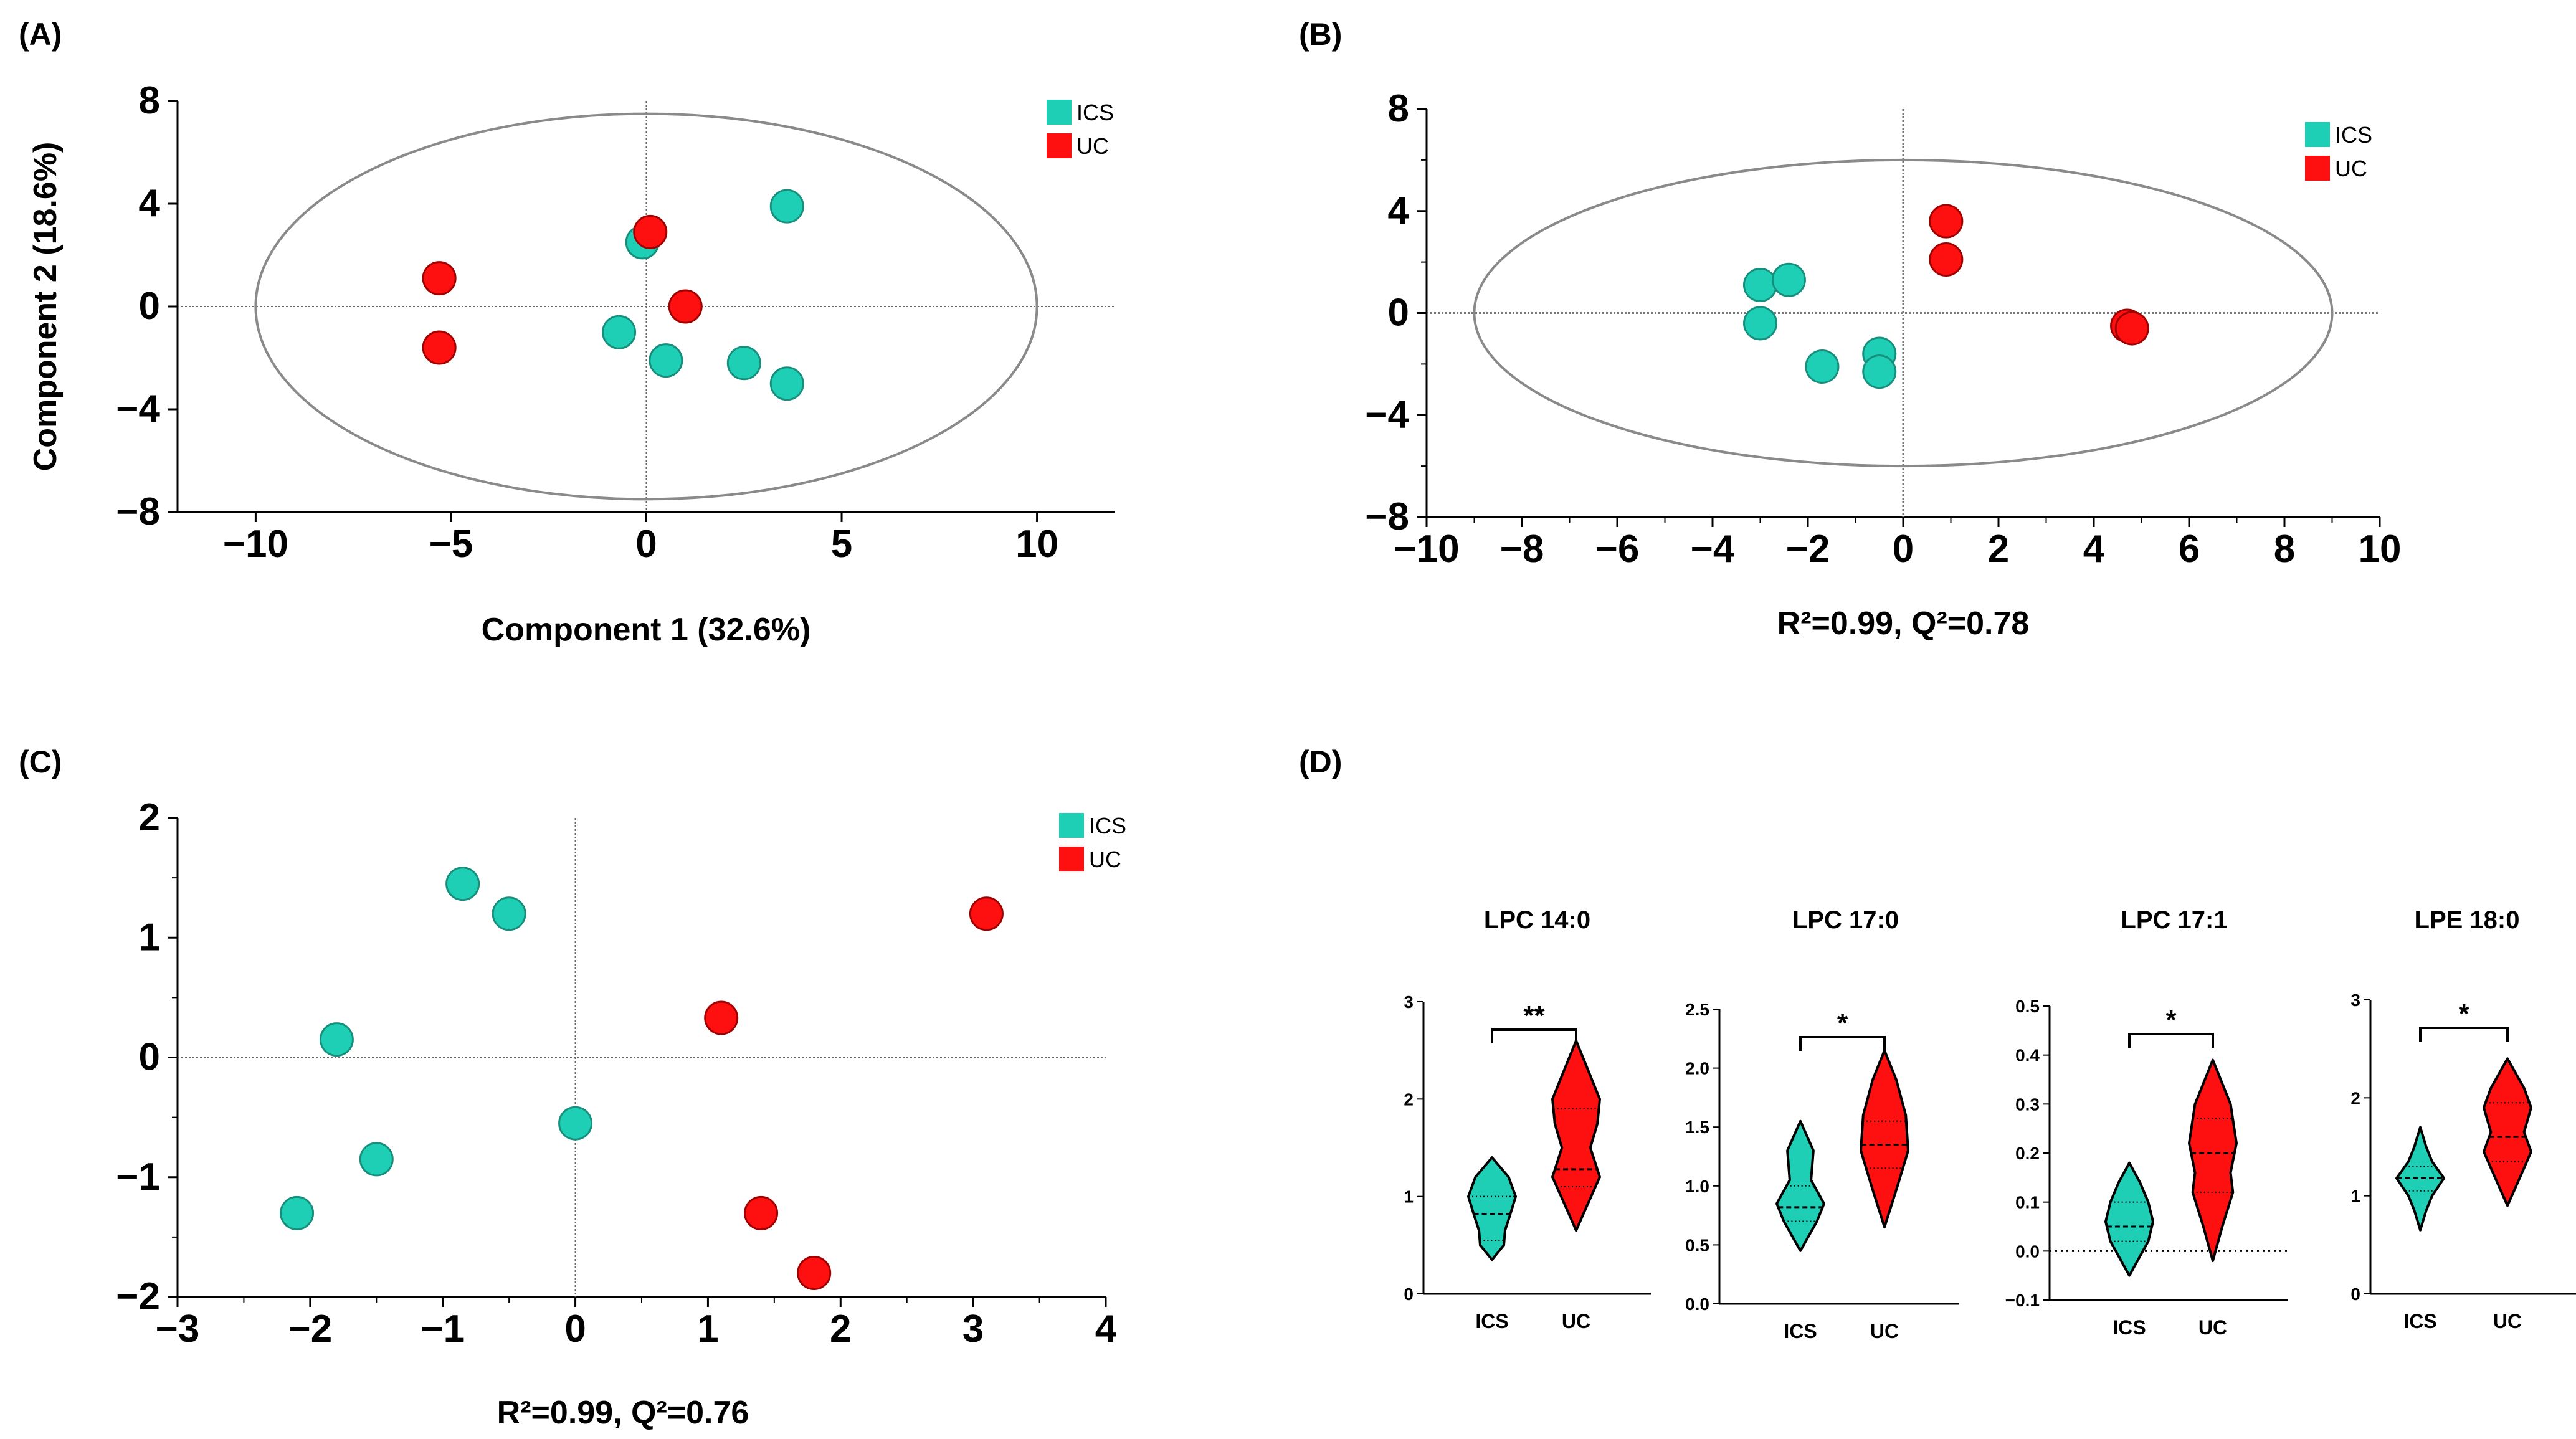 This screenshot has width=2576, height=1439. Describe the element at coordinates (2174, 920) in the screenshot. I see `violin-title: LPC 17:1` at that location.